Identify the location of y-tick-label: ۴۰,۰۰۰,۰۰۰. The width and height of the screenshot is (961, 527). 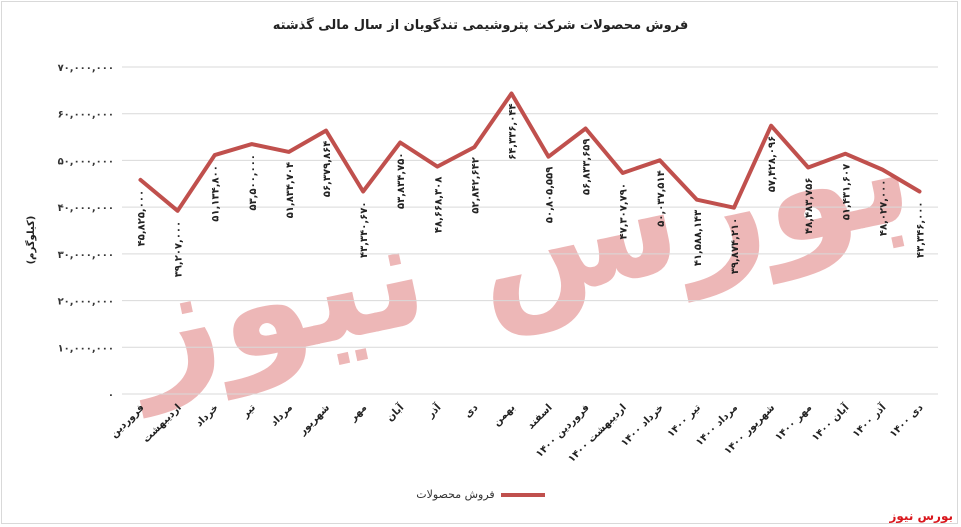
(86, 208).